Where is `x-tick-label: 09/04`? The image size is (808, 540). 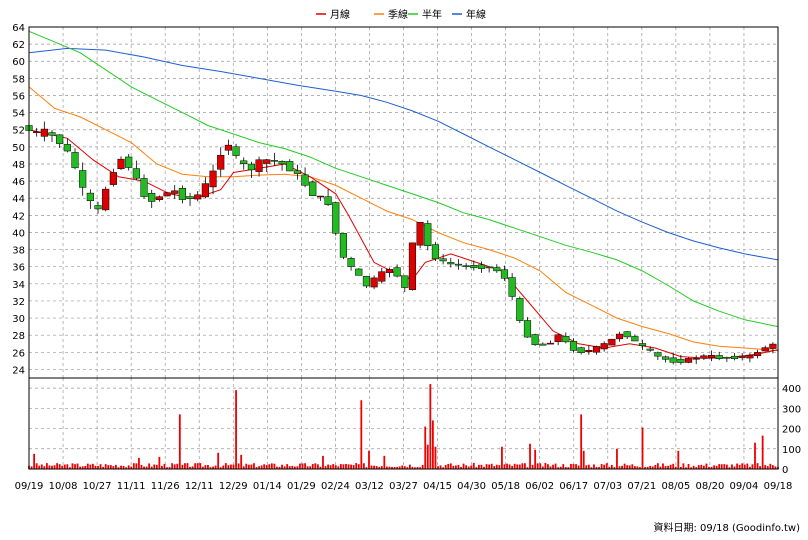
x-tick-label: 09/04 is located at coordinates (744, 486).